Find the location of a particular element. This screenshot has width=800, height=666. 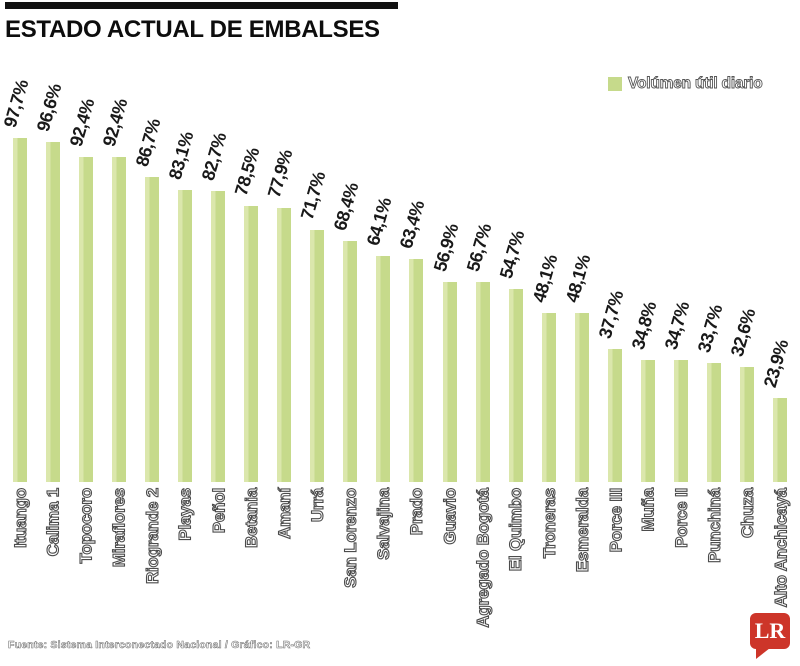

category-label: Miraflores is located at coordinates (119, 527).